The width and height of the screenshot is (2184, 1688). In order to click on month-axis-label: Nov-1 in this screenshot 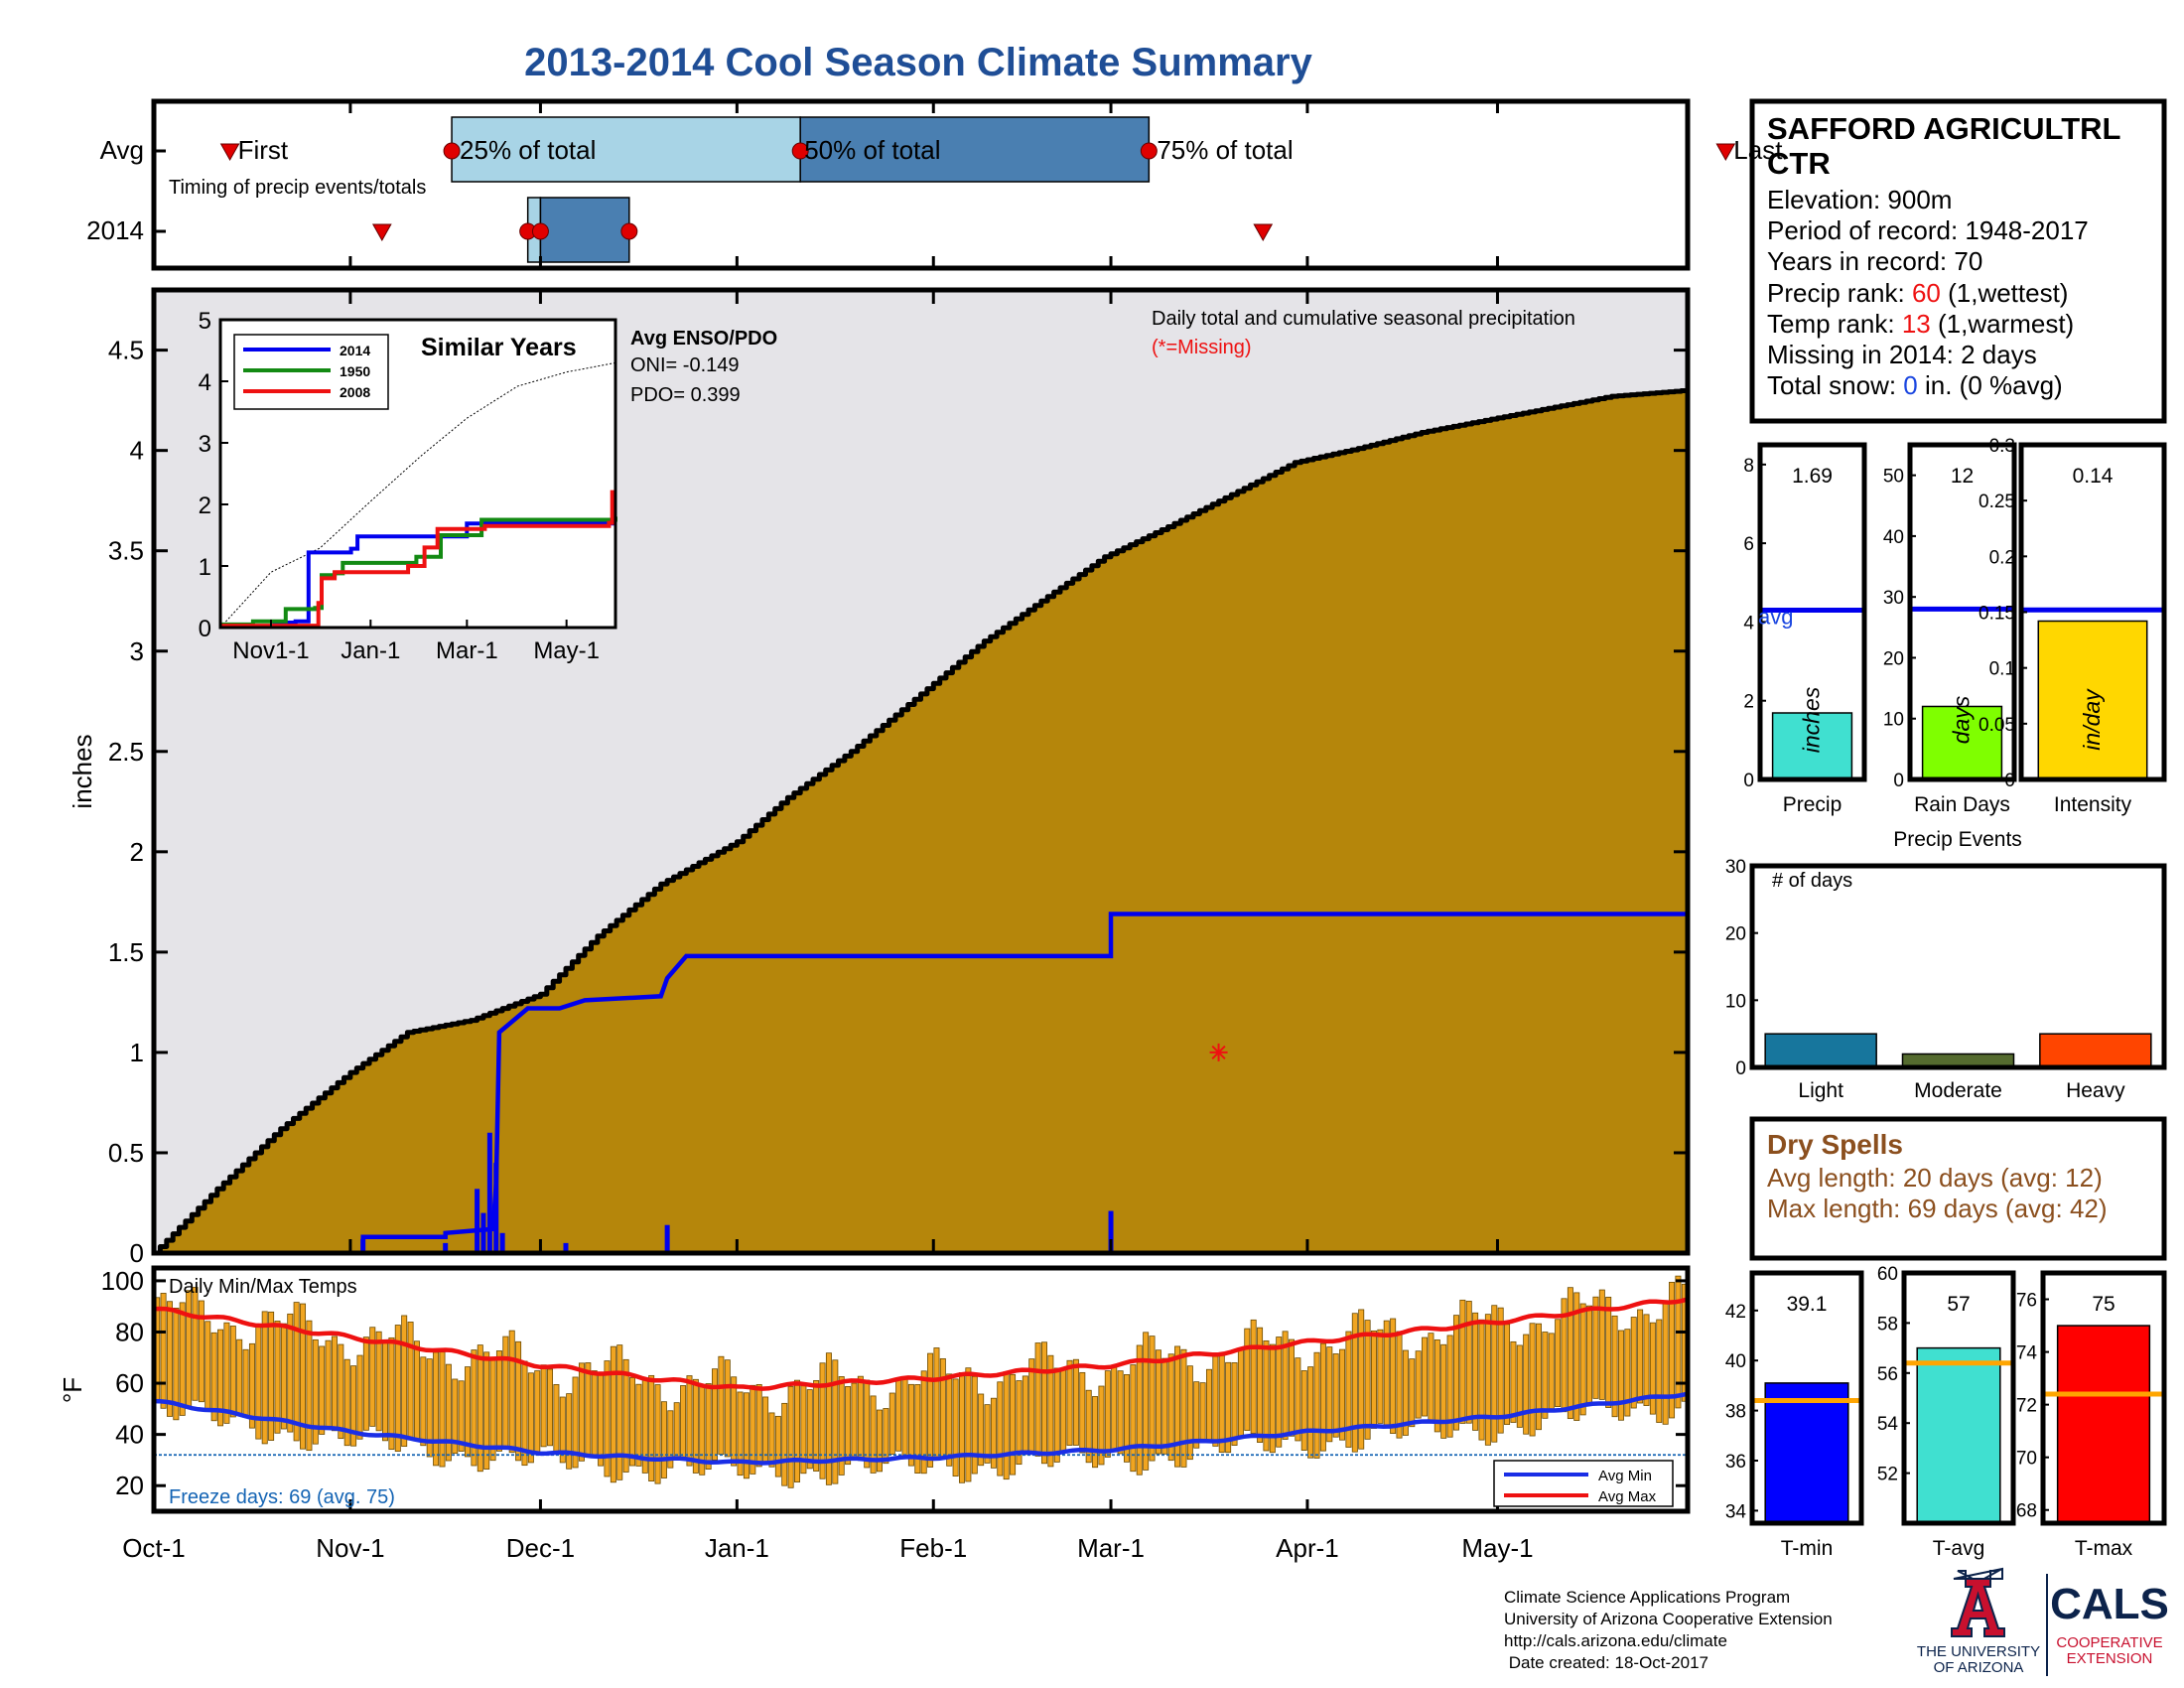, I will do `click(350, 1548)`.